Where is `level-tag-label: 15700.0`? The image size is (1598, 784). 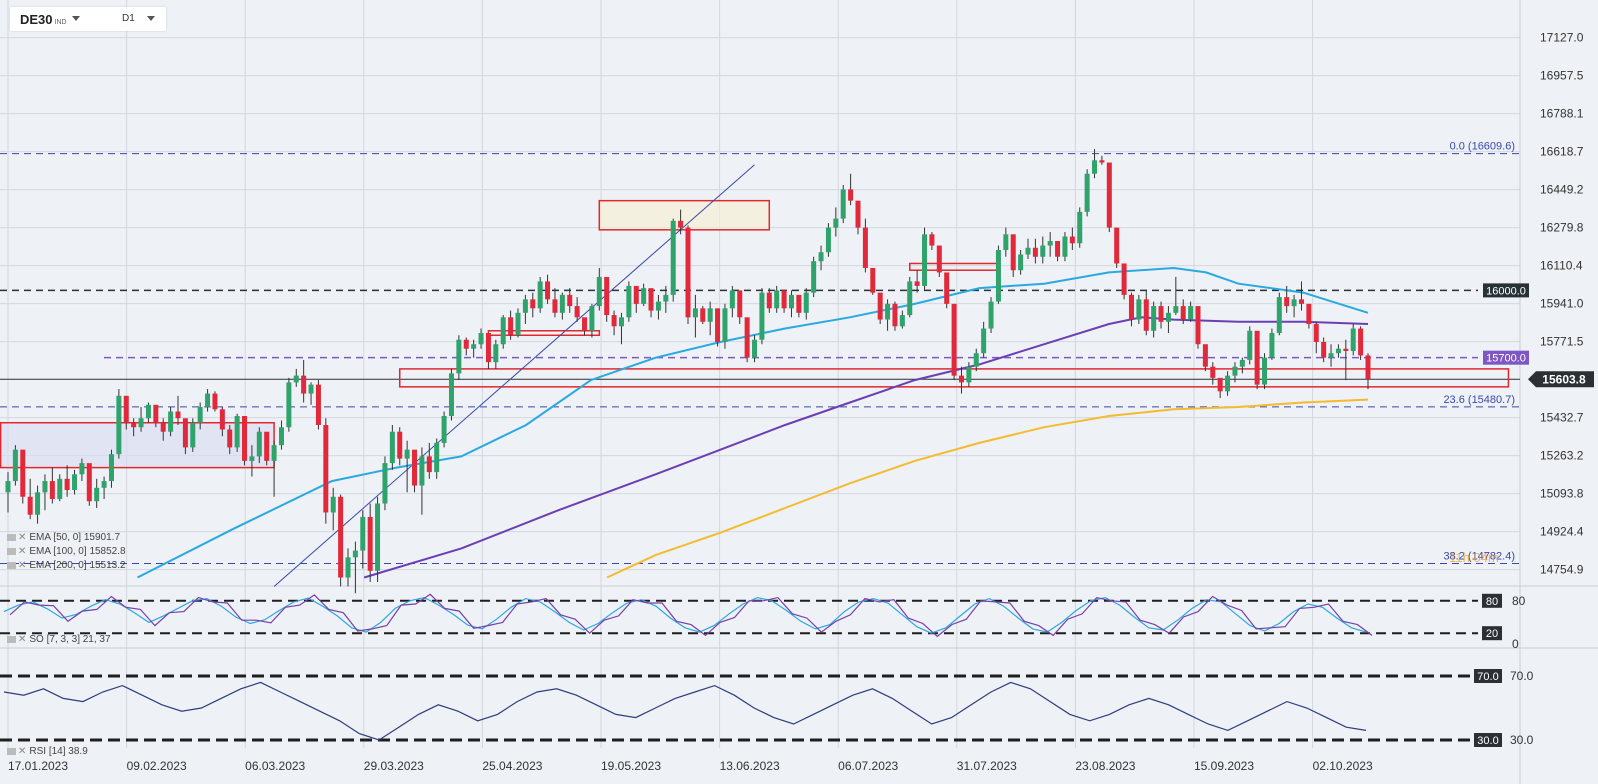
level-tag-label: 15700.0 is located at coordinates (1506, 359).